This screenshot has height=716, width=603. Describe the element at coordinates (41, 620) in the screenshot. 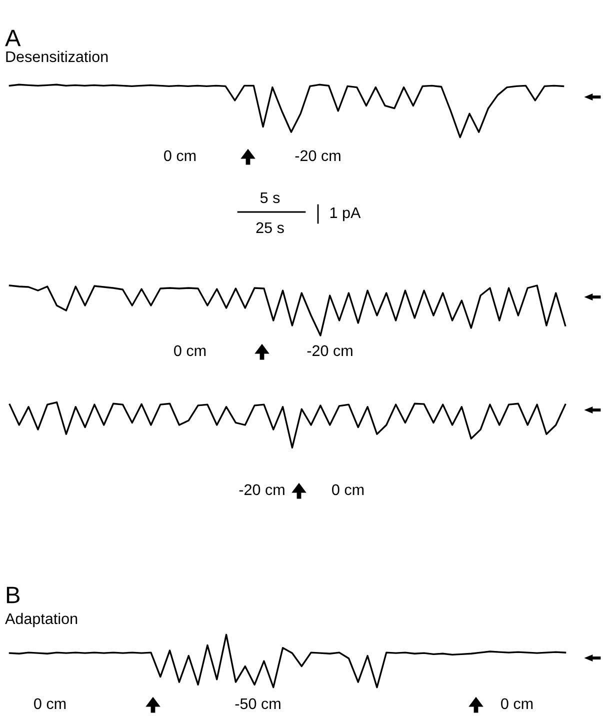

I see `chart-subtitle: Adaptation` at that location.